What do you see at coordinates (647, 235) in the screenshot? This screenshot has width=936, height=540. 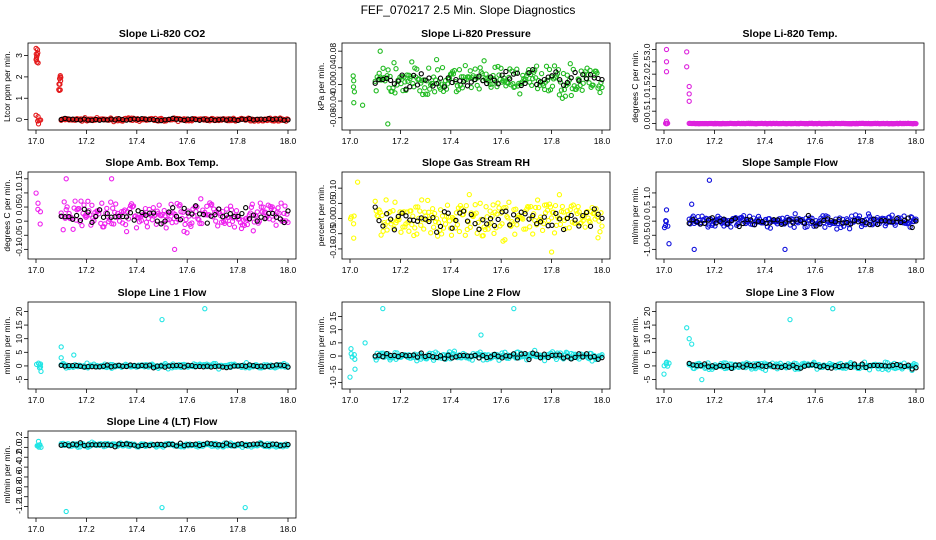 I see `y-tick-label: -0.5` at bounding box center [647, 235].